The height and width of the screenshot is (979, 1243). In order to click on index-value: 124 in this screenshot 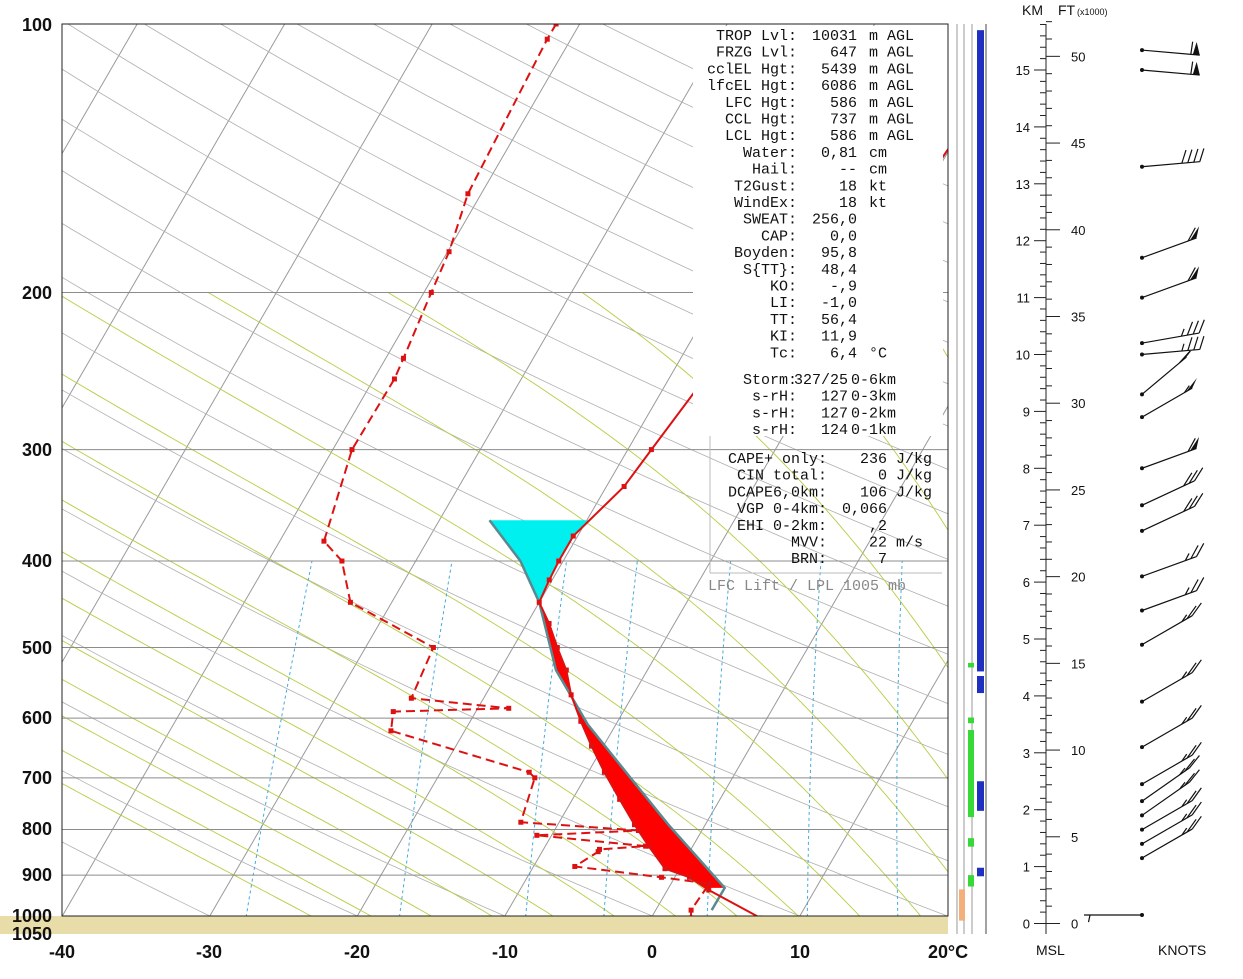, I will do `click(834, 430)`.